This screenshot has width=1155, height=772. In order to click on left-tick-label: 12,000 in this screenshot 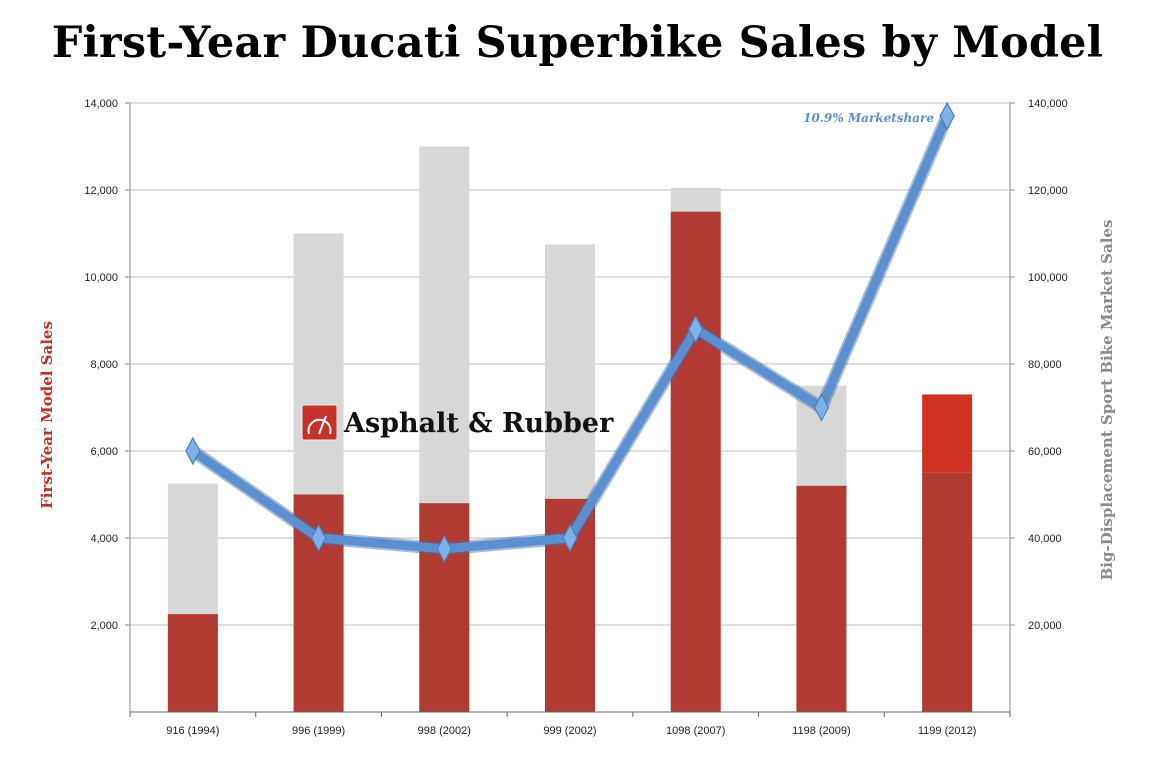, I will do `click(101, 191)`.